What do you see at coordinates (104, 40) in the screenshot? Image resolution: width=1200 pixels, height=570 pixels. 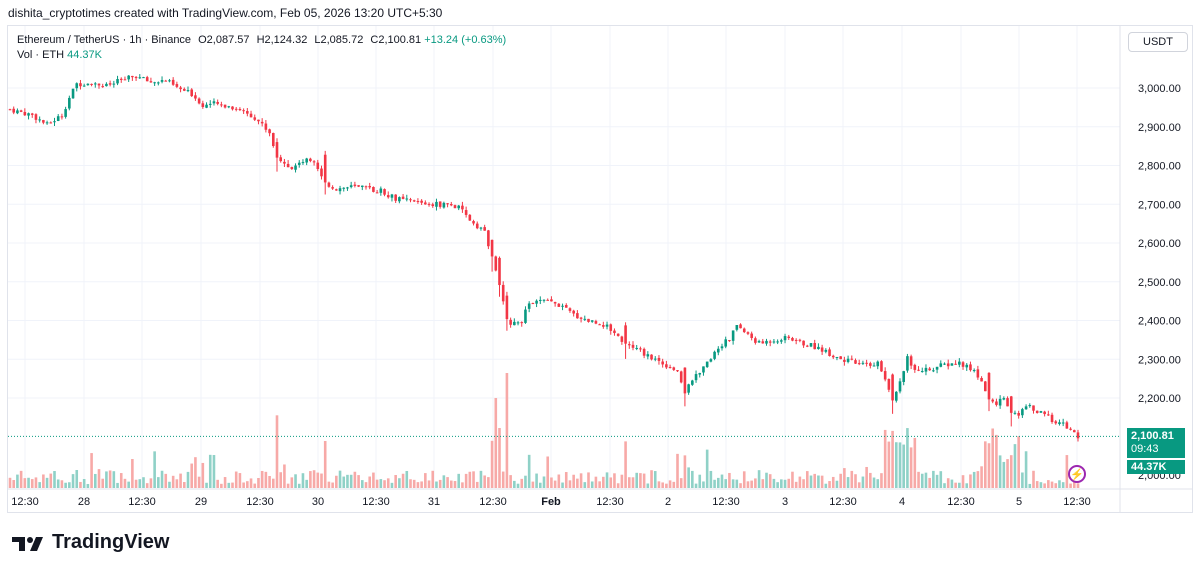 I see `symbol-title: Ethereum / TetherUS · 1h · Binance` at bounding box center [104, 40].